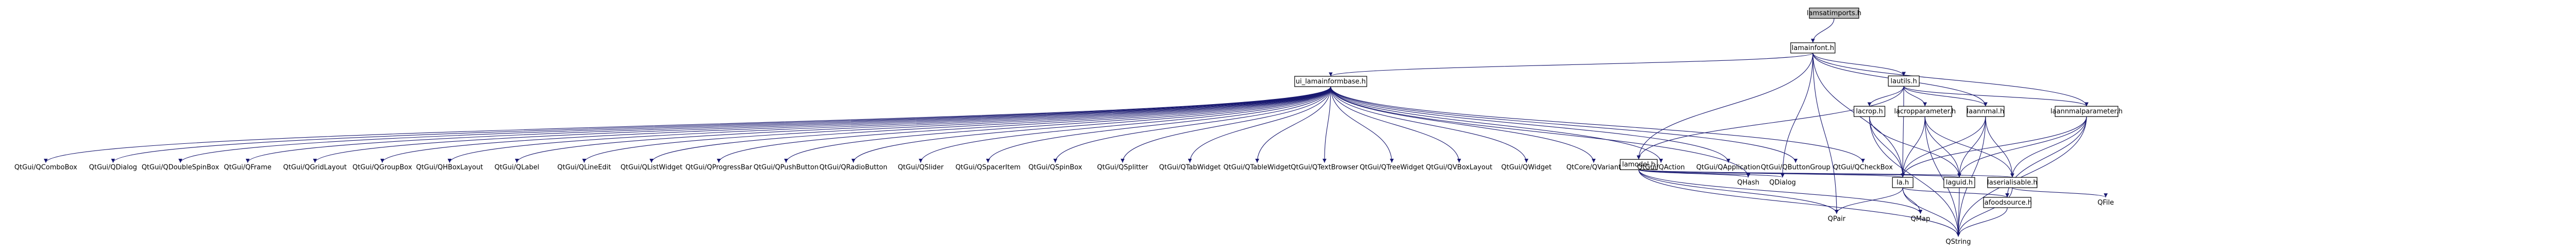 The image size is (2576, 250). I want to click on edge-laannmalparameter-to-lai, so click(1994, 147).